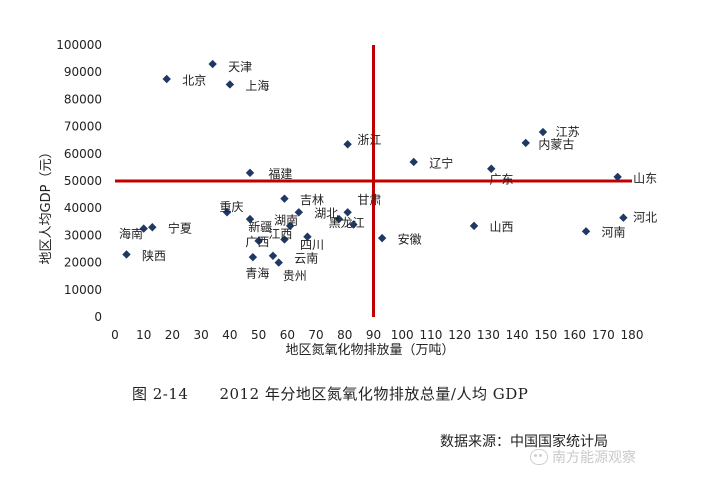 The image size is (708, 487). Describe the element at coordinates (459, 335) in the screenshot. I see `x-tick-label: 120` at that location.